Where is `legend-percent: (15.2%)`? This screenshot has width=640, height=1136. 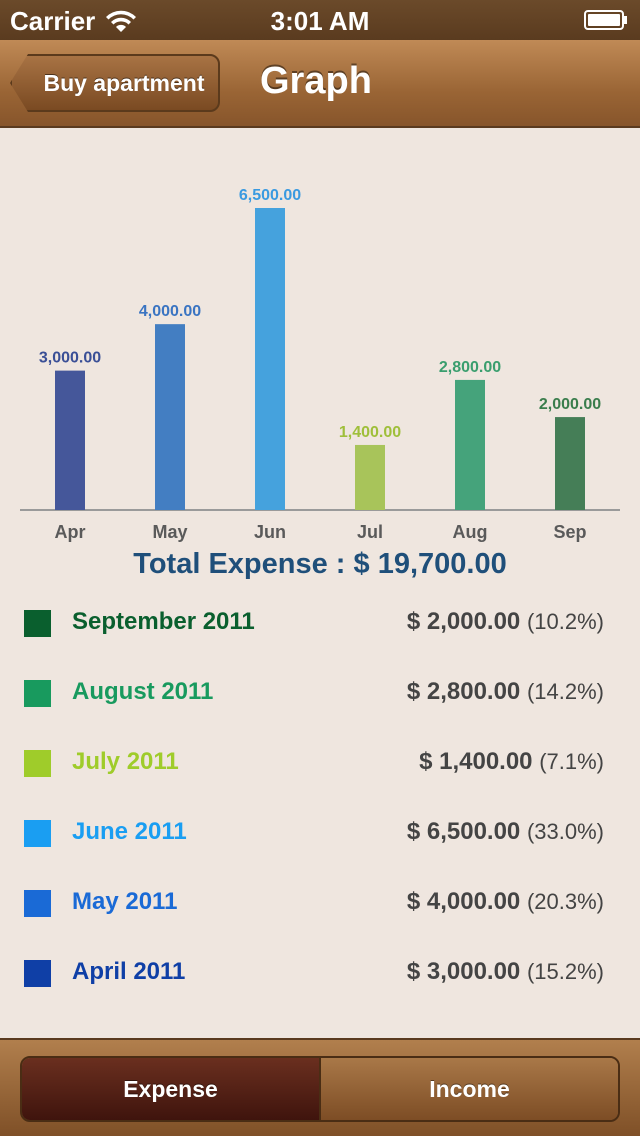
legend-percent: (15.2%) is located at coordinates (565, 971).